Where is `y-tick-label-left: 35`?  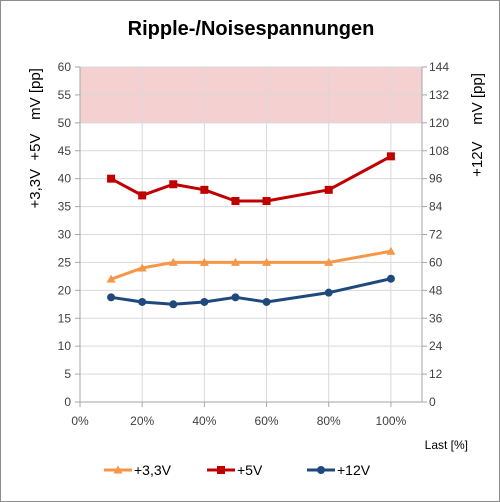
y-tick-label-left: 35 is located at coordinates (65, 207).